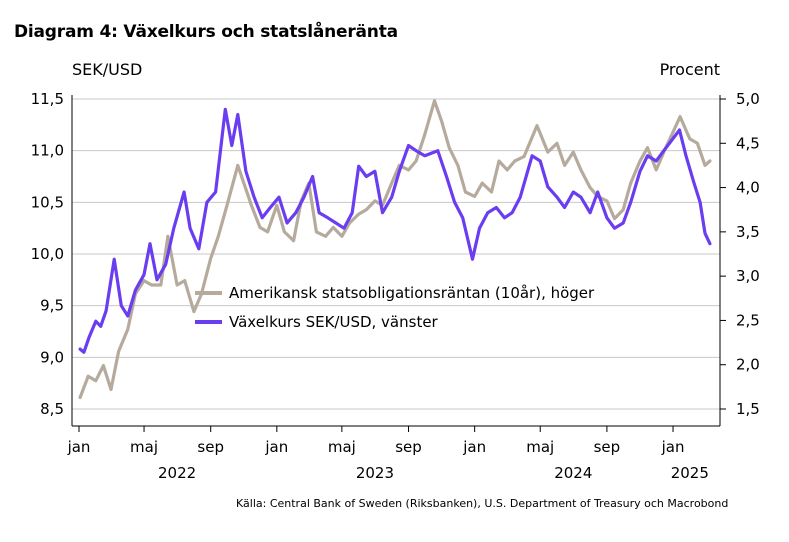  I want to click on y-tick-left: 9,0, so click(52, 357).